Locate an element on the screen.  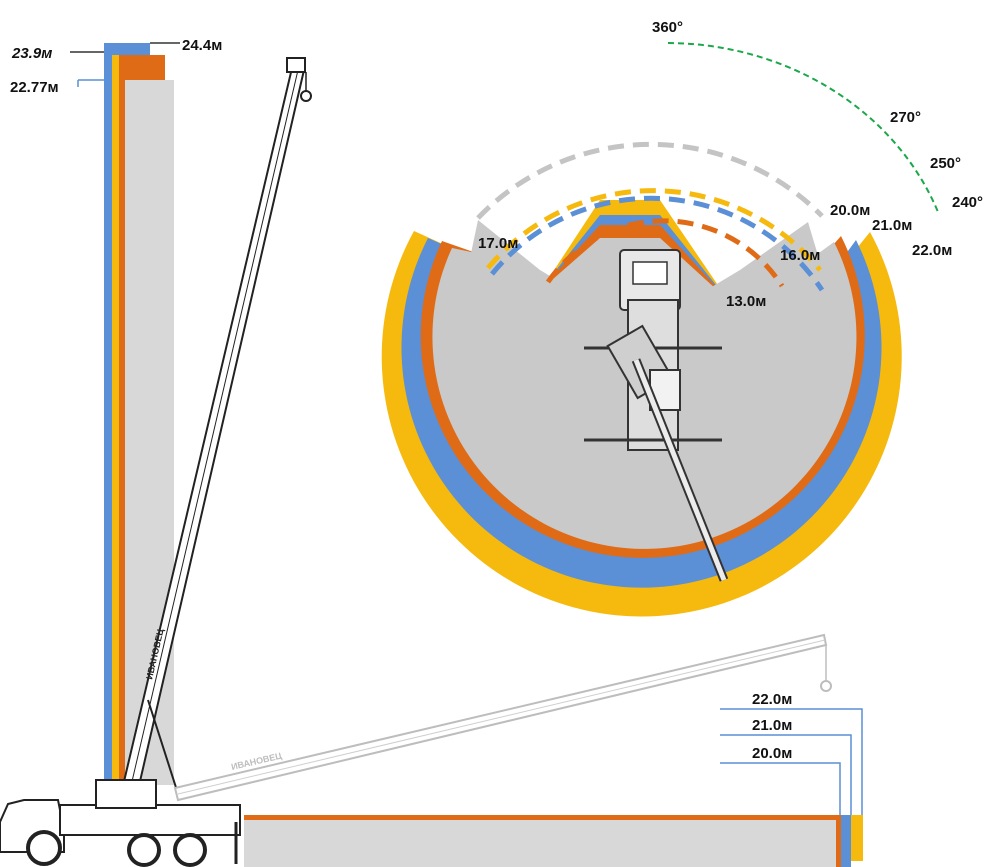
dashed-arc-gray is located at coordinates (650, 180).